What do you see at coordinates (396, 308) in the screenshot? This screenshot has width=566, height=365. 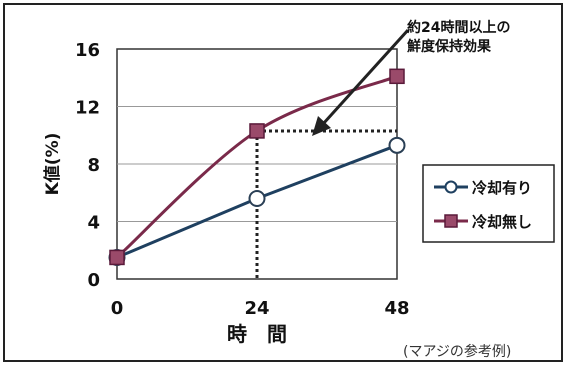 I see `x-tick-label: 48` at bounding box center [396, 308].